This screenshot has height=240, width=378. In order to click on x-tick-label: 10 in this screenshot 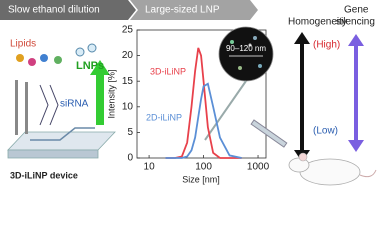, I will do `click(150, 167)`.